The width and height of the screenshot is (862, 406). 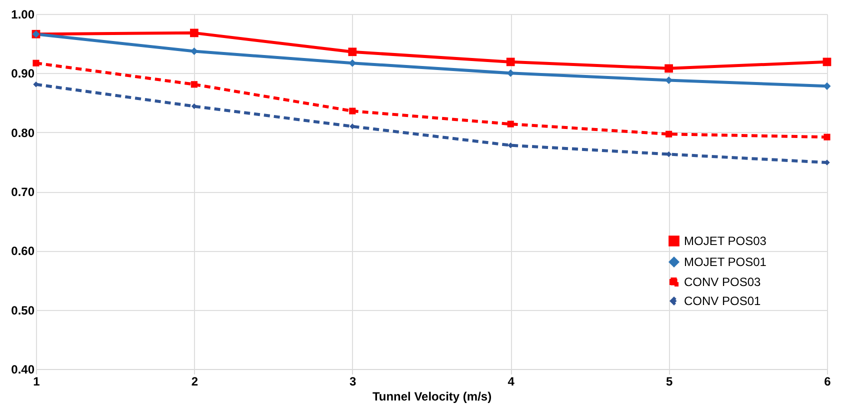 I want to click on y-tick-label: 0.40, so click(x=23, y=369).